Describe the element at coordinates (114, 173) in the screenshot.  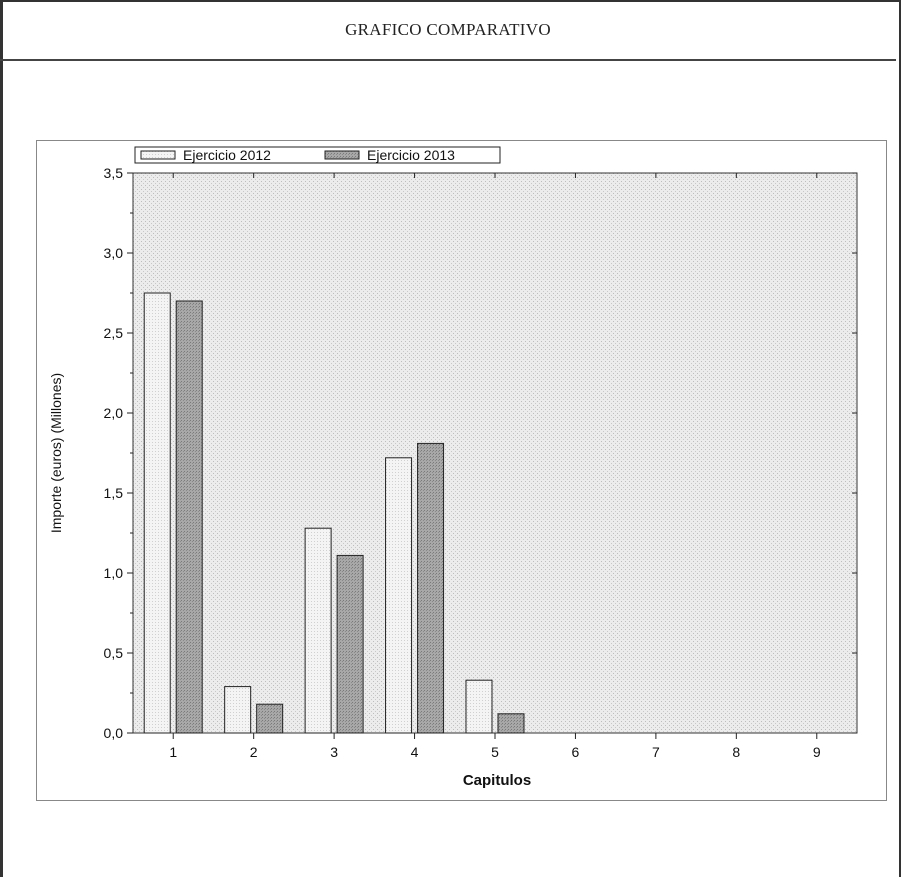
I see `y-tick-label: 3,5` at that location.